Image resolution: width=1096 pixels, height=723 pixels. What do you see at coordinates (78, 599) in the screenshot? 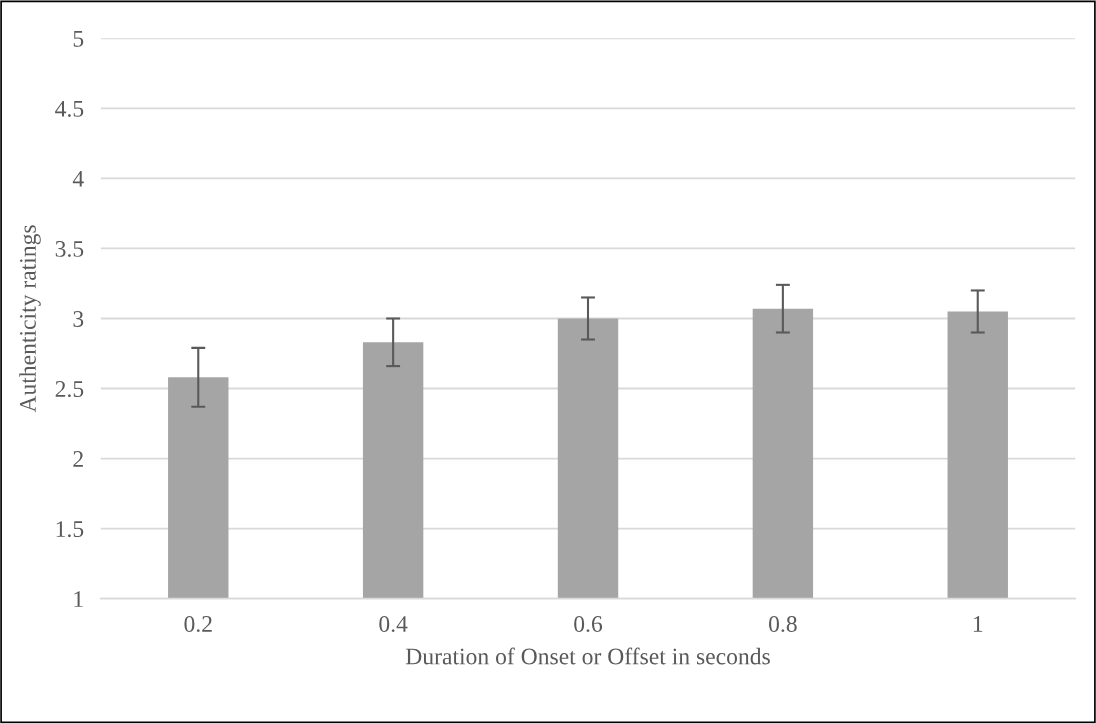
I see `y-tick-label: 1` at bounding box center [78, 599].